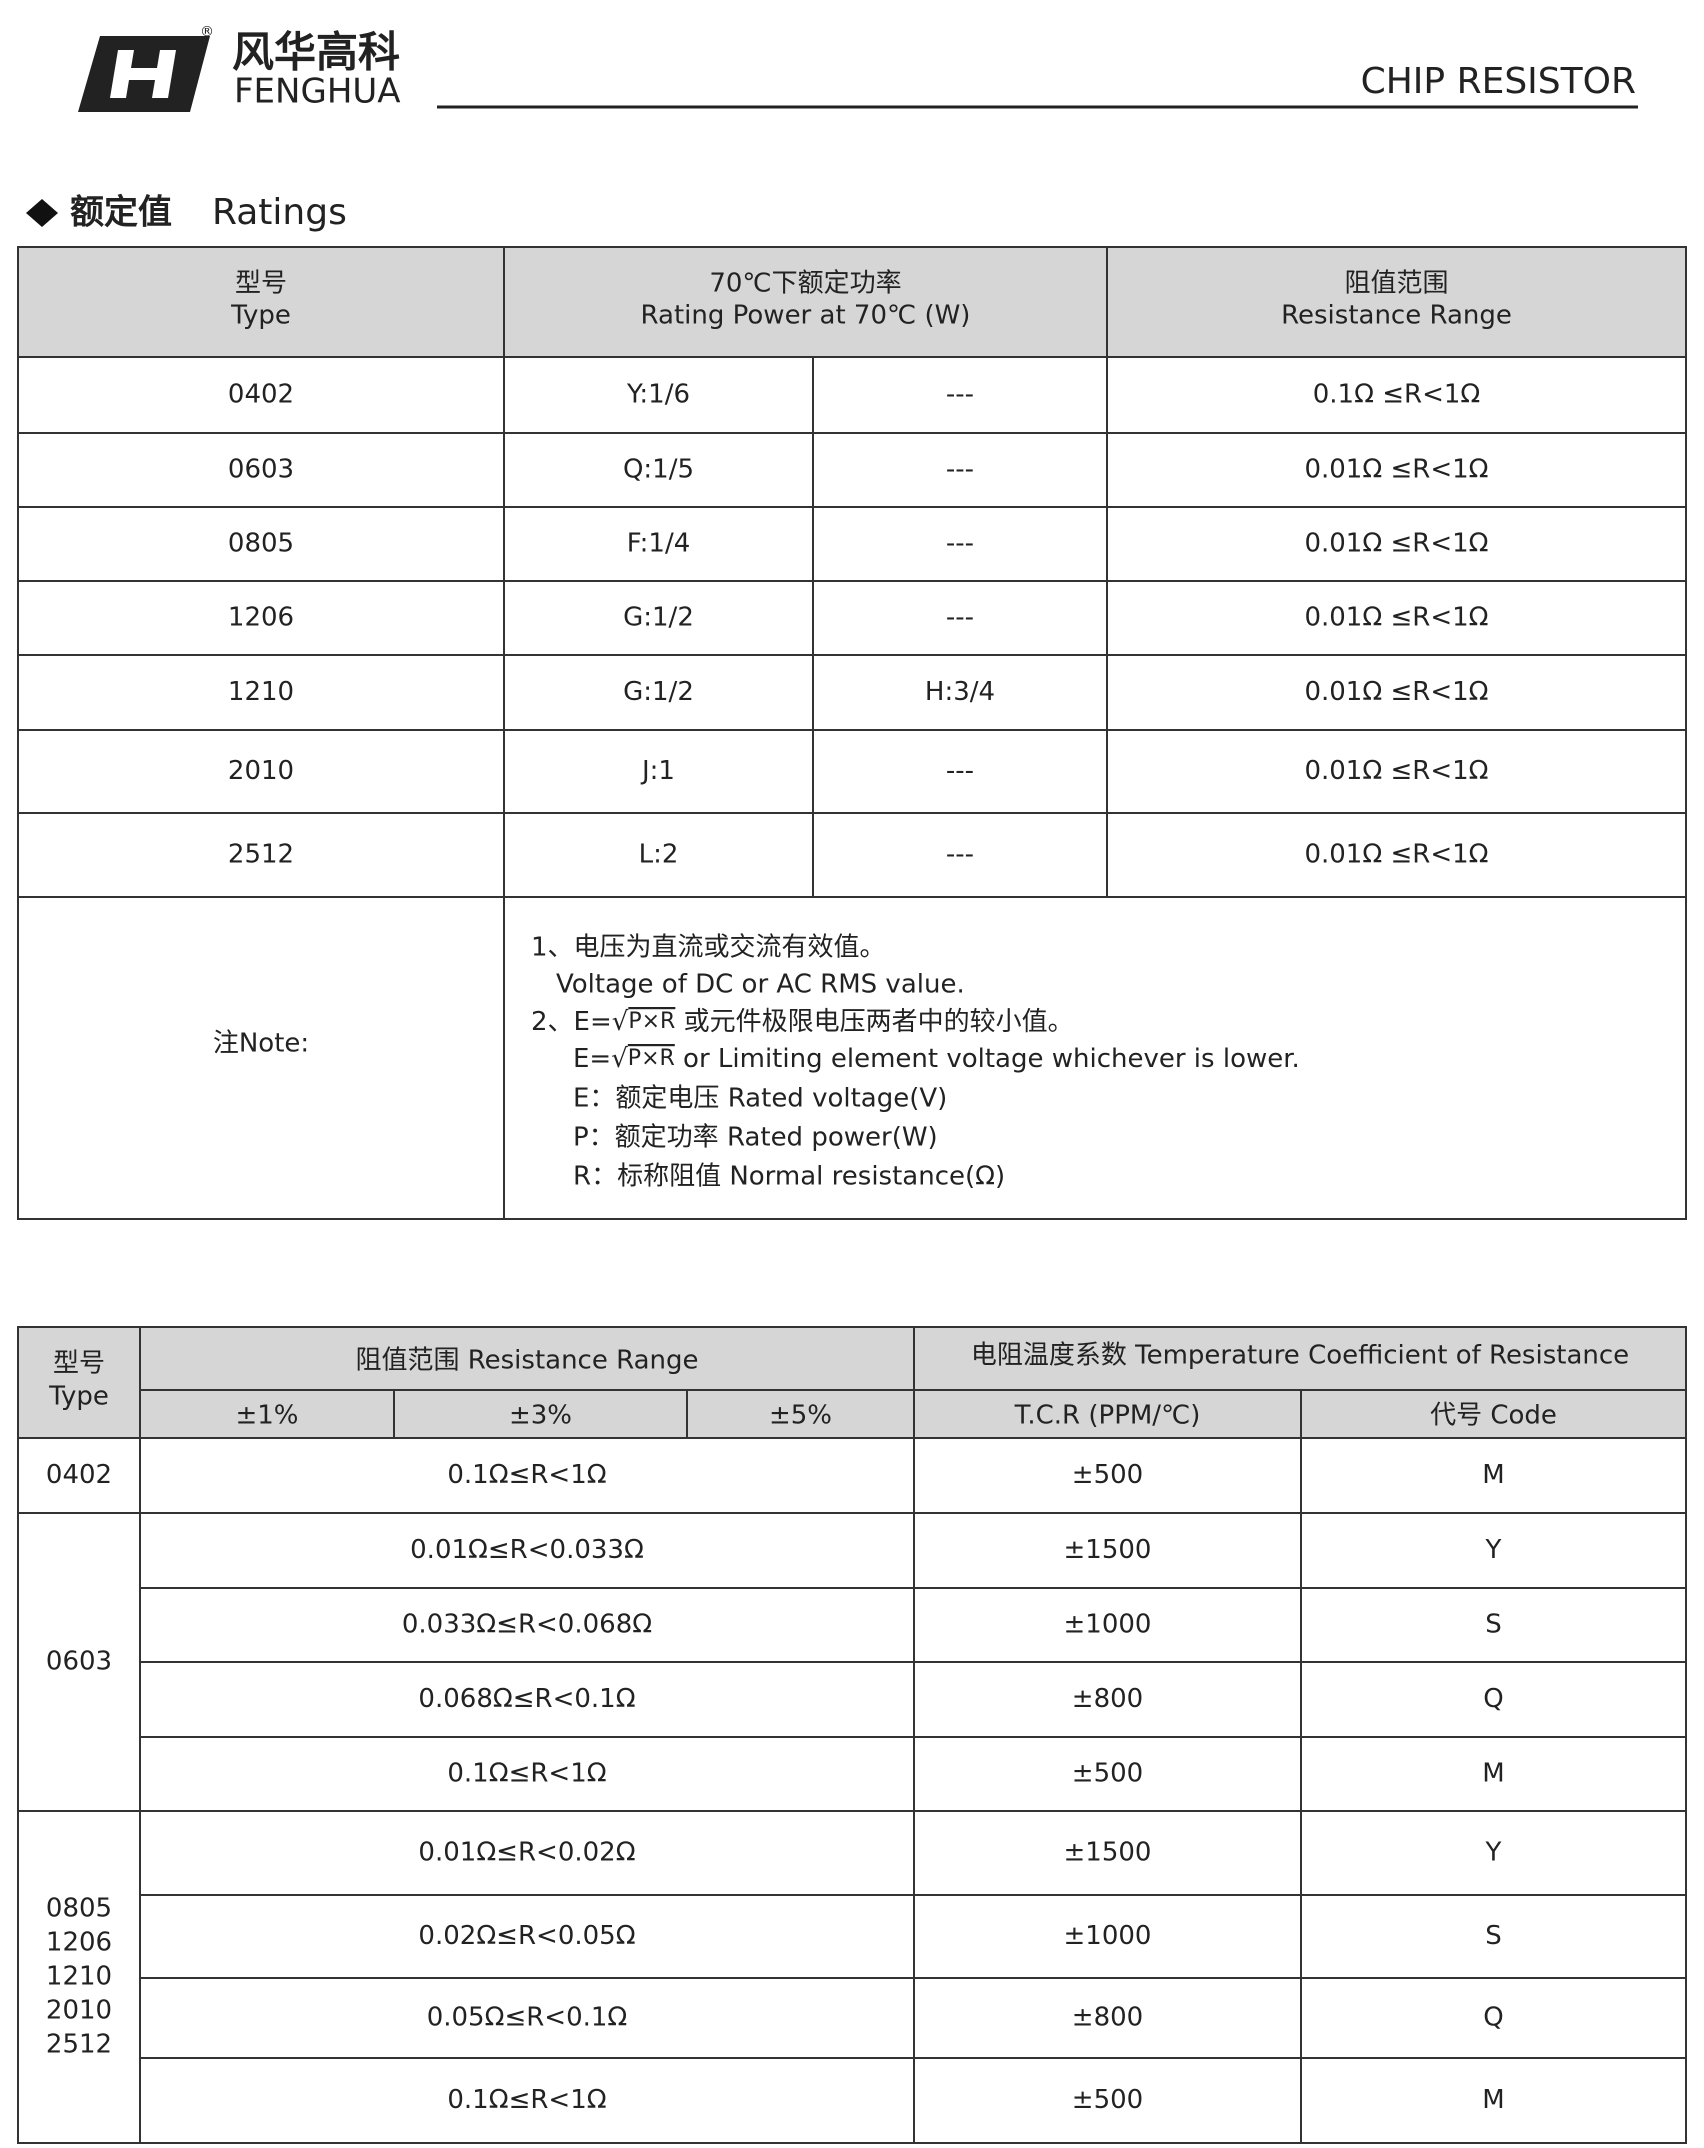  What do you see at coordinates (261, 692) in the screenshot?
I see `cell: 1210` at bounding box center [261, 692].